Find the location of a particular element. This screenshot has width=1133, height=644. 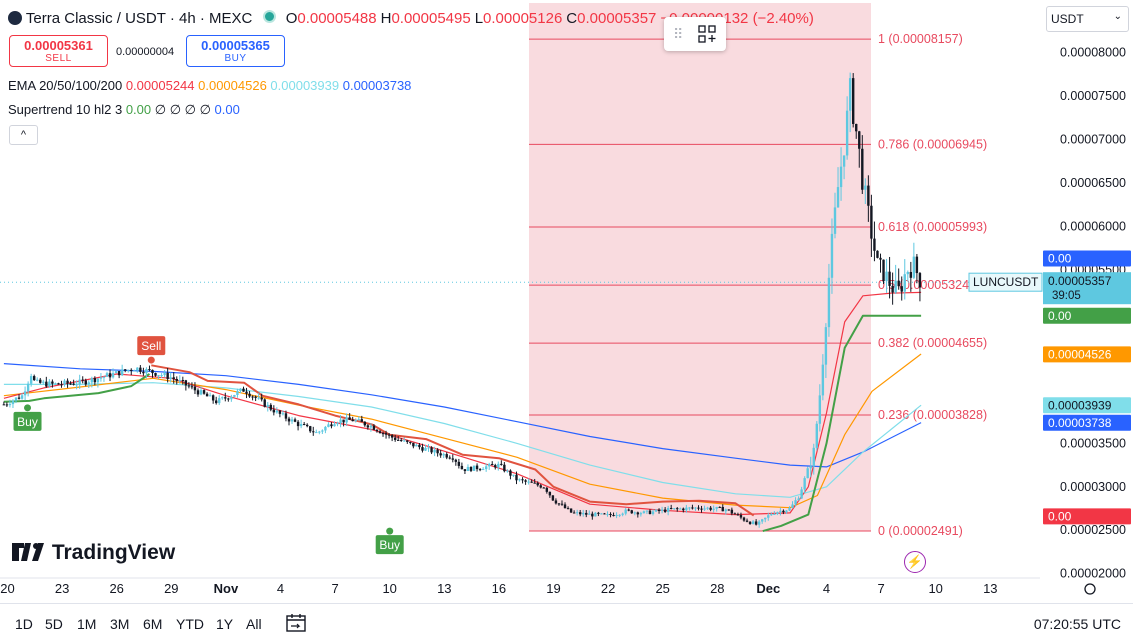

range-button-ytd: YTD is located at coordinates (190, 624).